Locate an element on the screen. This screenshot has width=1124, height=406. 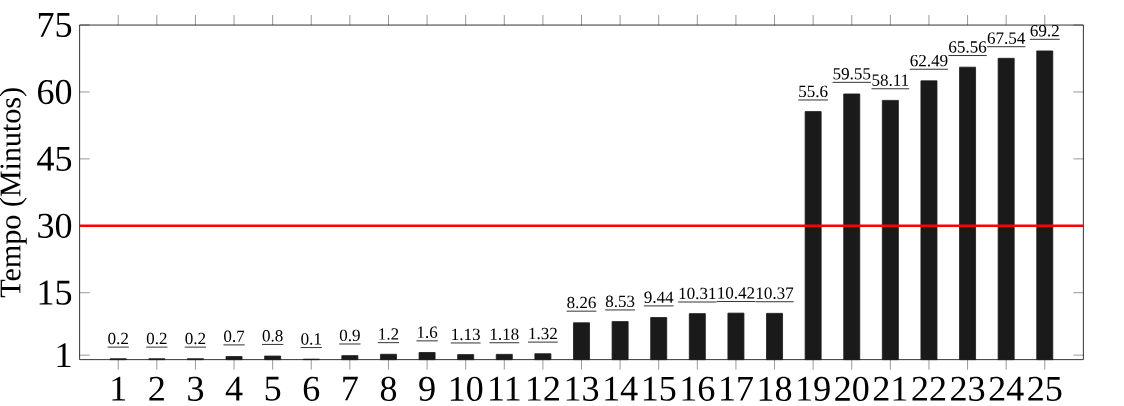
data-label: 65.56 is located at coordinates (968, 47).